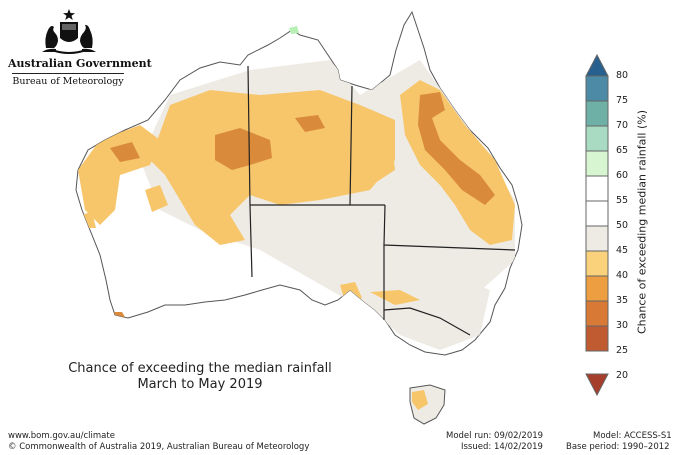 This screenshot has height=455, width=680. Describe the element at coordinates (456, 148) in the screenshot. I see `very-dry-region-qld` at that location.